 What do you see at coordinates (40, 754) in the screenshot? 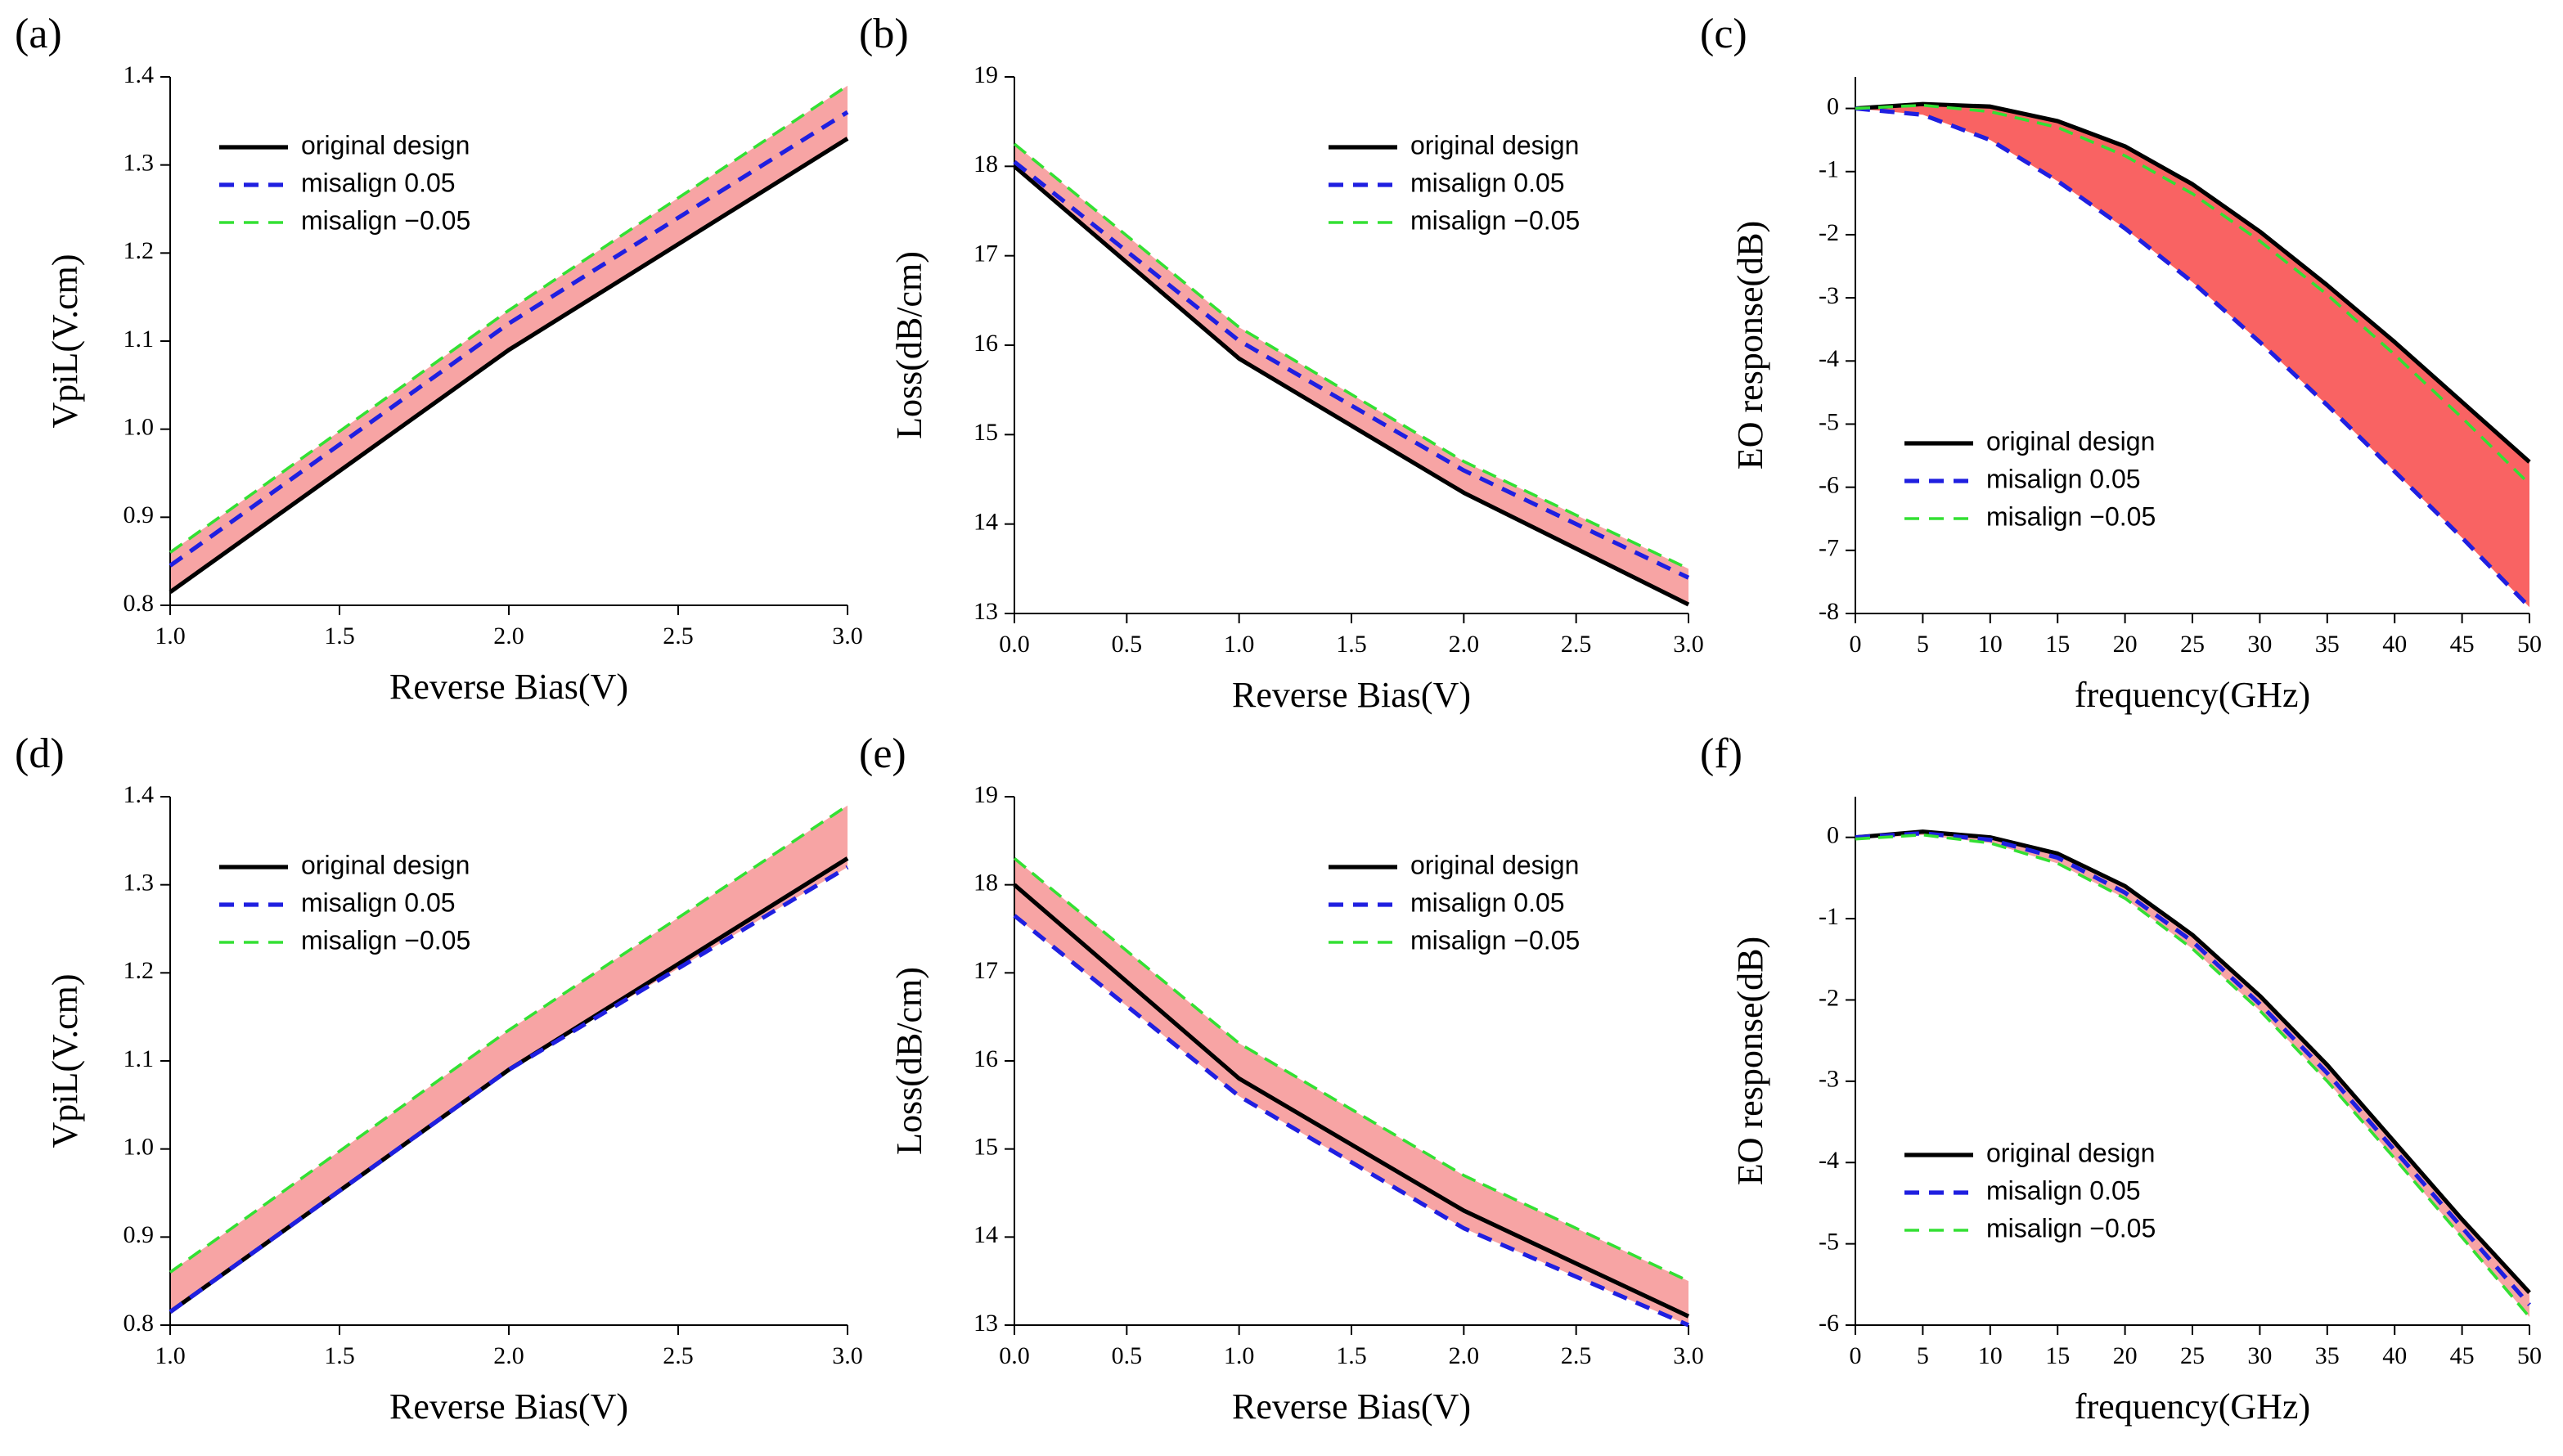
I see `panel-label: (d)` at bounding box center [40, 754].